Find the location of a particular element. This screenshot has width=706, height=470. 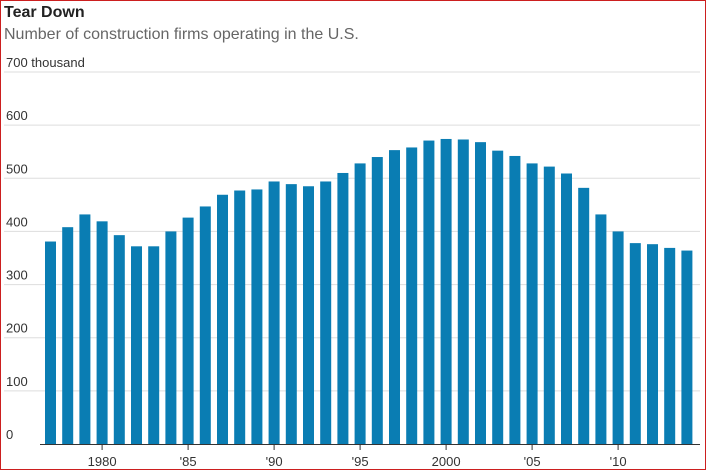

bar-1980 is located at coordinates (102, 332).